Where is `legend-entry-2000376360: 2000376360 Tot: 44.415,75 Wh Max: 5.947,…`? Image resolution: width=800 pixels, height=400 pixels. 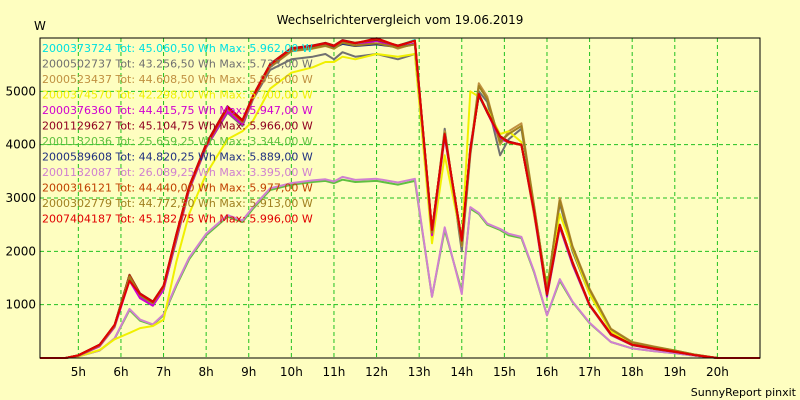
legend-entry-2000376360: 2000376360 Tot: 44.415,75 Wh Max: 5.947,… is located at coordinates (177, 110).